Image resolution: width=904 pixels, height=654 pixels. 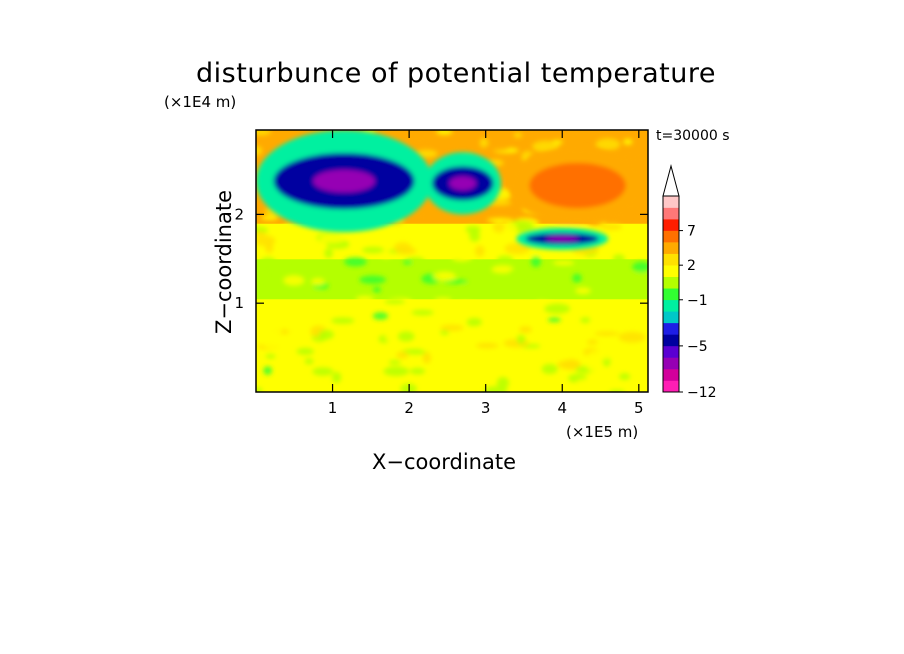 What do you see at coordinates (702, 393) in the screenshot?
I see `colorbar-tick-label: −12` at bounding box center [702, 393].